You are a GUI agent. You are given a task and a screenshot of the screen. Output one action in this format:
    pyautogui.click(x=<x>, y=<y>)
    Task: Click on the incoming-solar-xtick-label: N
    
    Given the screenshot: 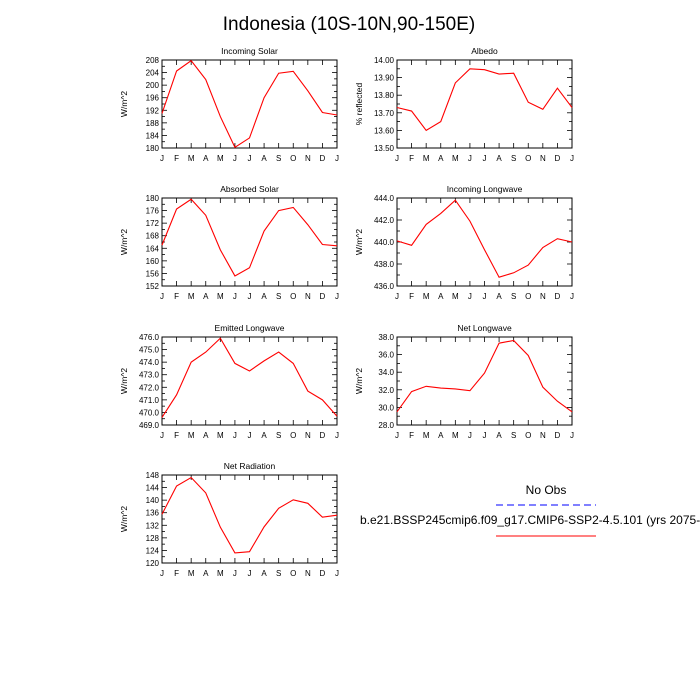 What is the action you would take?
    pyautogui.click(x=308, y=158)
    